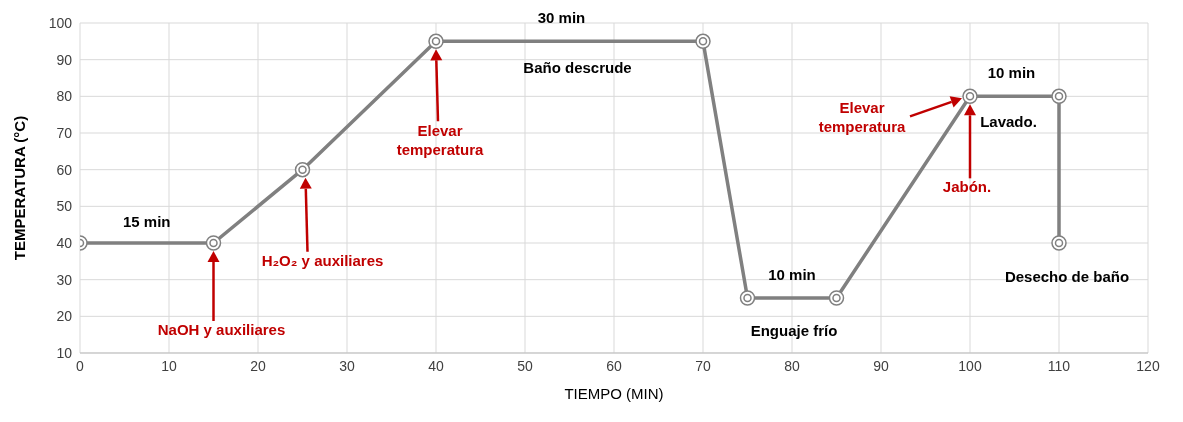 The image size is (1183, 422). What do you see at coordinates (221, 329) in the screenshot?
I see `annotation: NaOH y auxiliares` at bounding box center [221, 329].